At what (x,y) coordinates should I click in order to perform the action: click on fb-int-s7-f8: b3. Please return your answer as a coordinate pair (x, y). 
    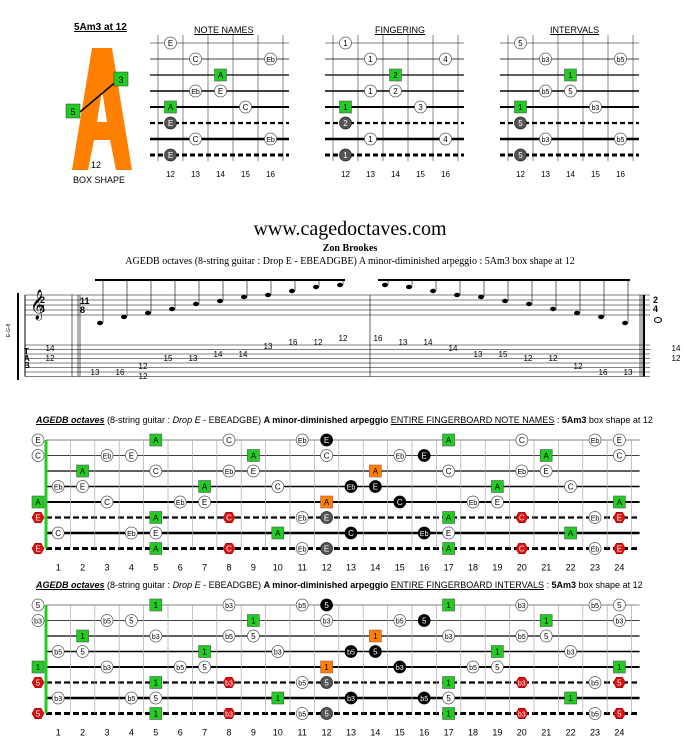
    Looking at the image, I should click on (229, 713).